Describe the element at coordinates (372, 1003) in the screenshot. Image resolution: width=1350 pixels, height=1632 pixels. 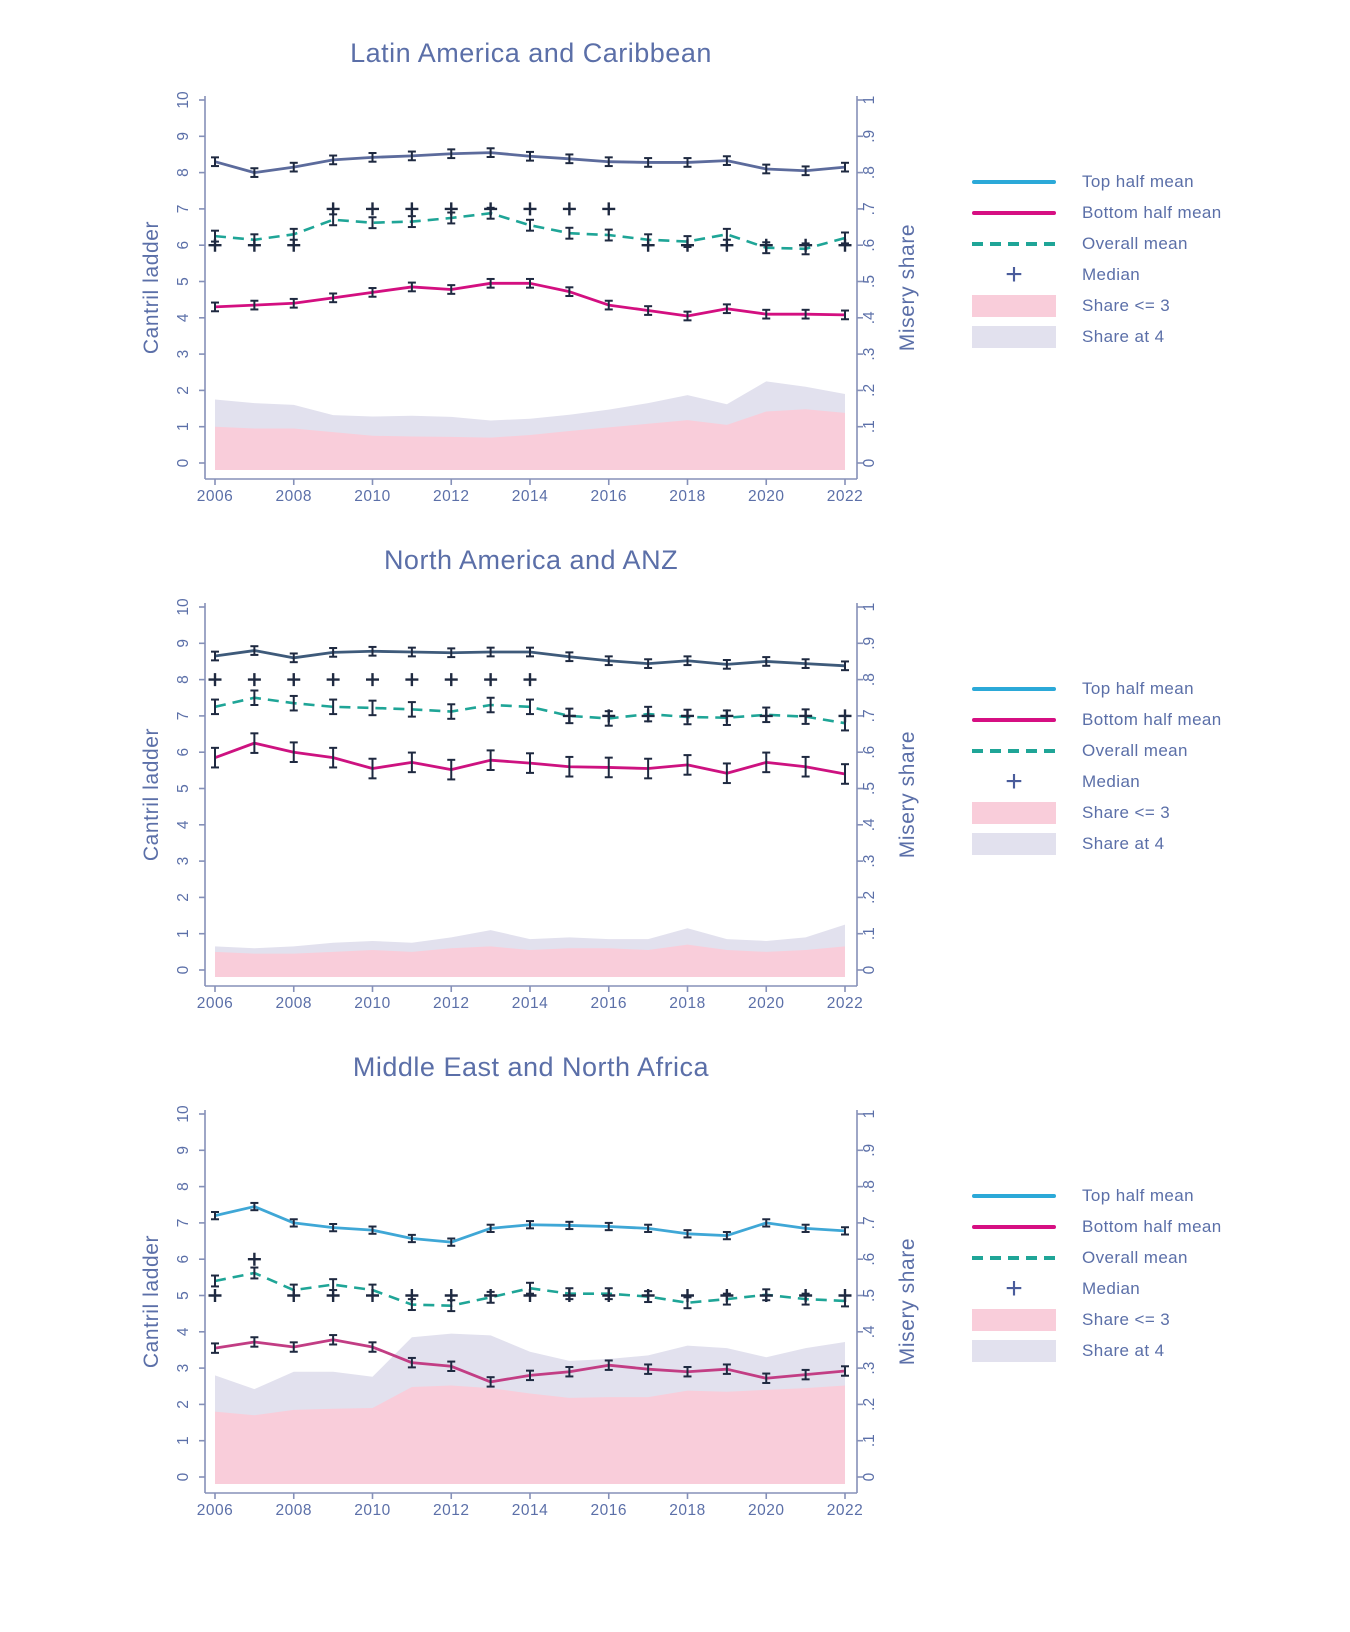
I see `x-tick-label: 2010` at that location.